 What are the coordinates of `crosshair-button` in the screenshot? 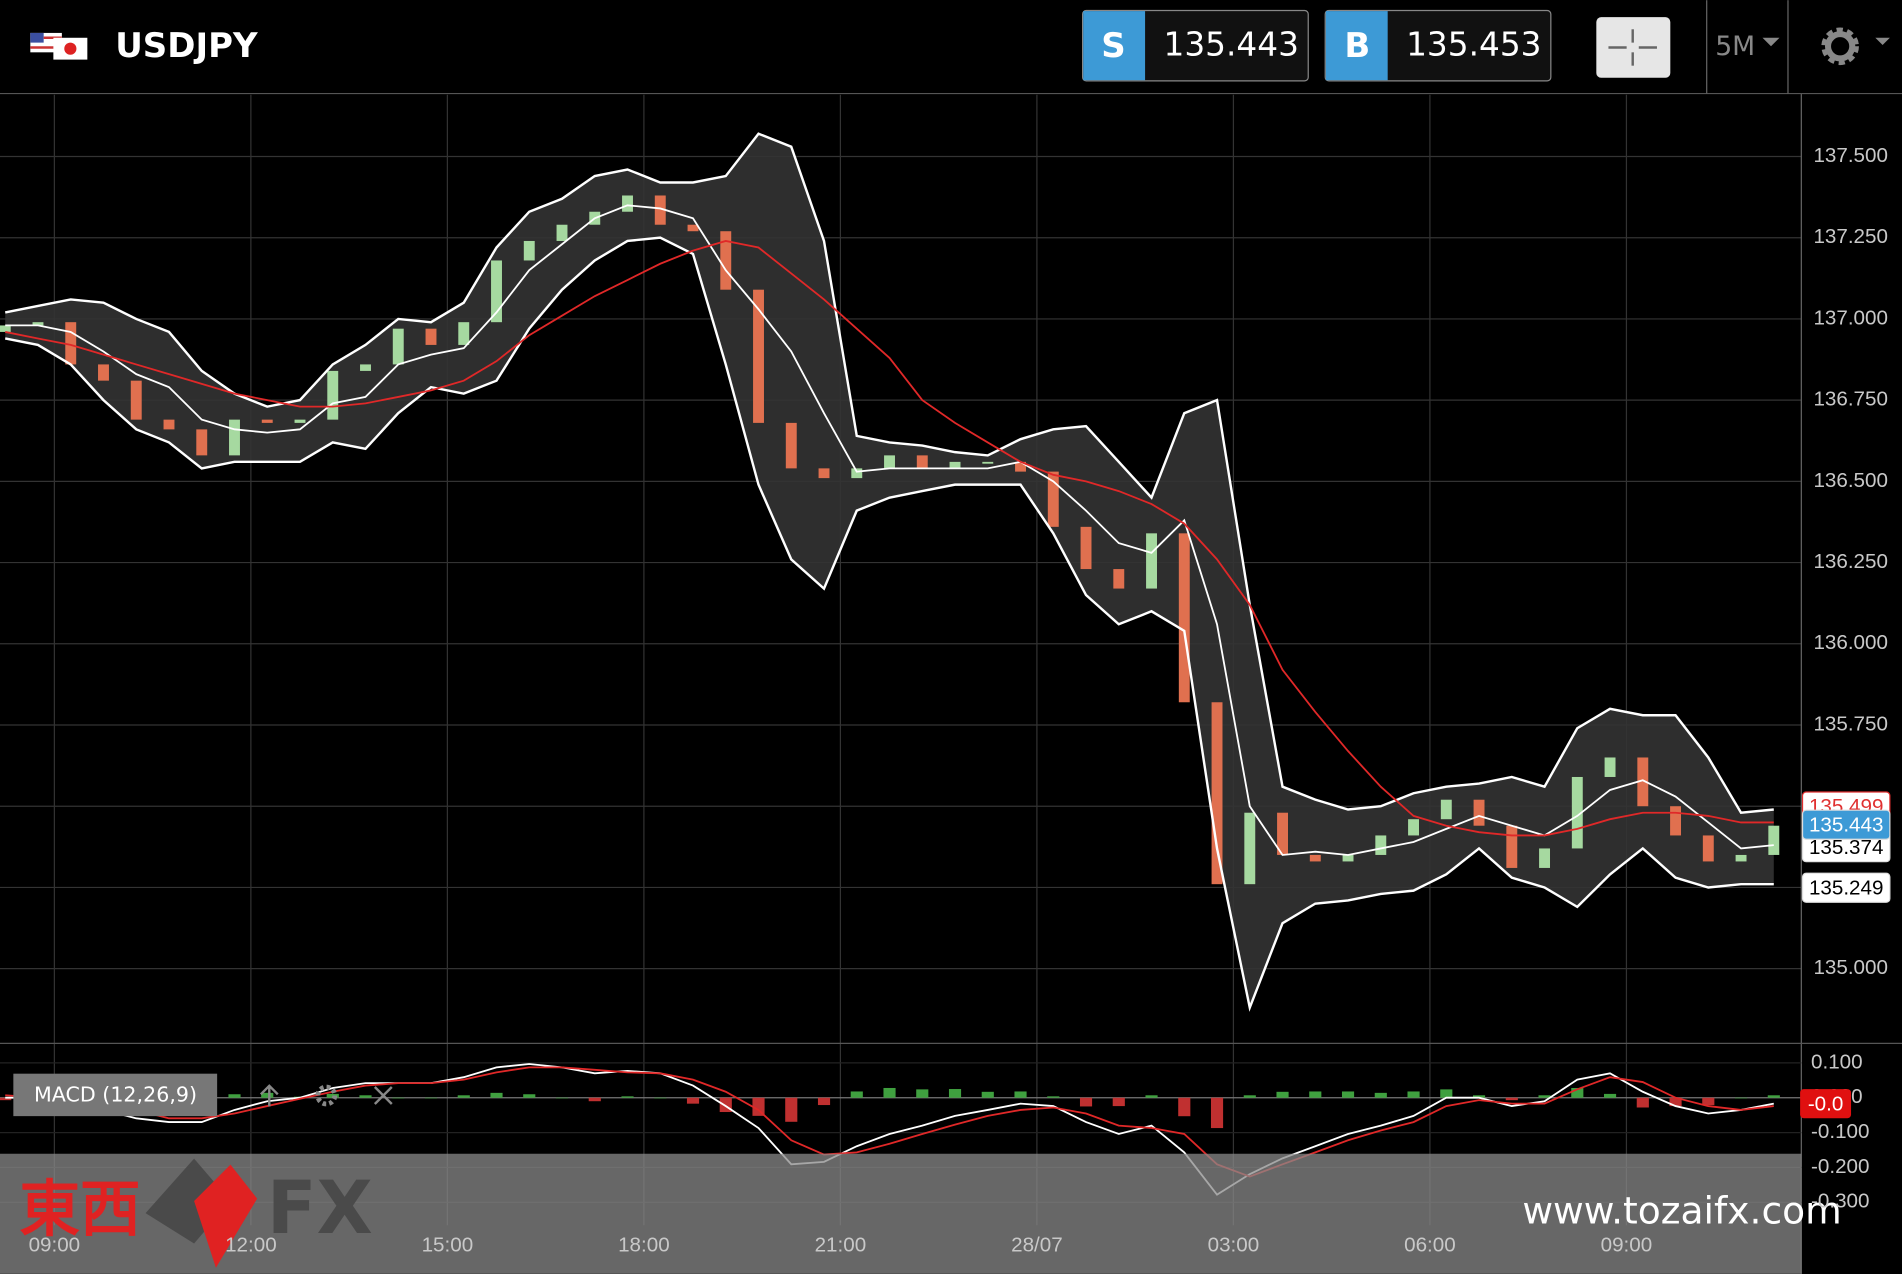 It's located at (1633, 47).